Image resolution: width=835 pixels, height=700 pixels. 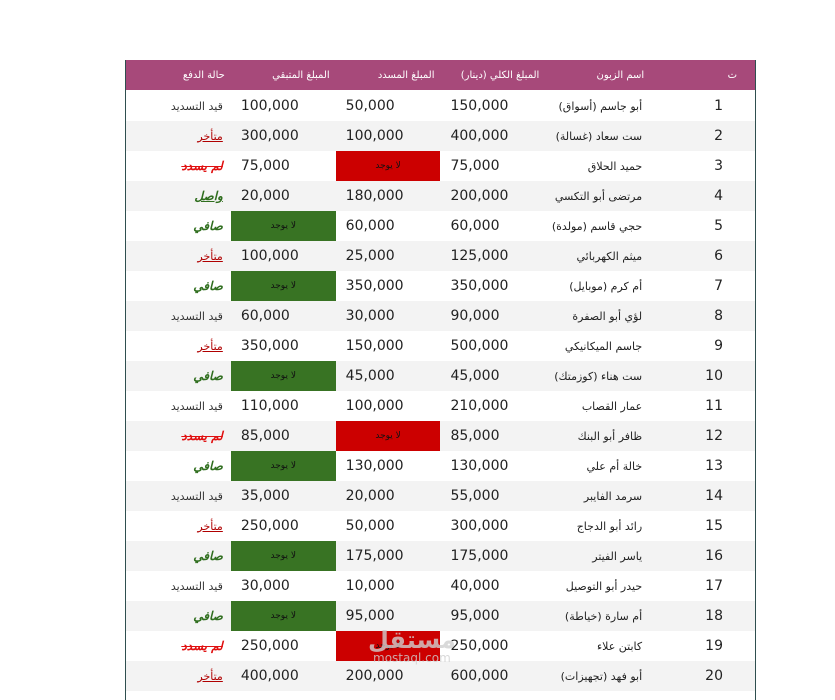 I want to click on cell-index: 3, so click(x=702, y=166).